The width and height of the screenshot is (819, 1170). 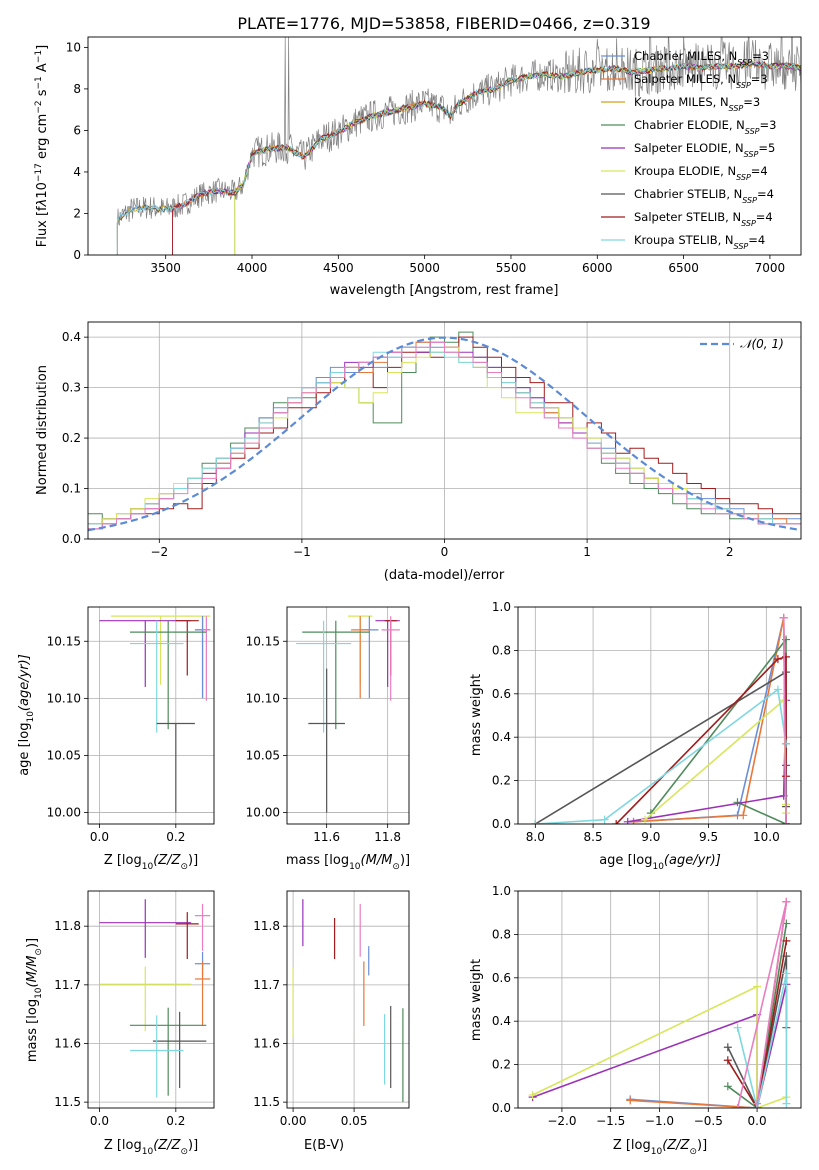 What do you see at coordinates (689, 125) in the screenshot?
I see `legend-label-base: Chabrier ELODIE, N` at bounding box center [689, 125].